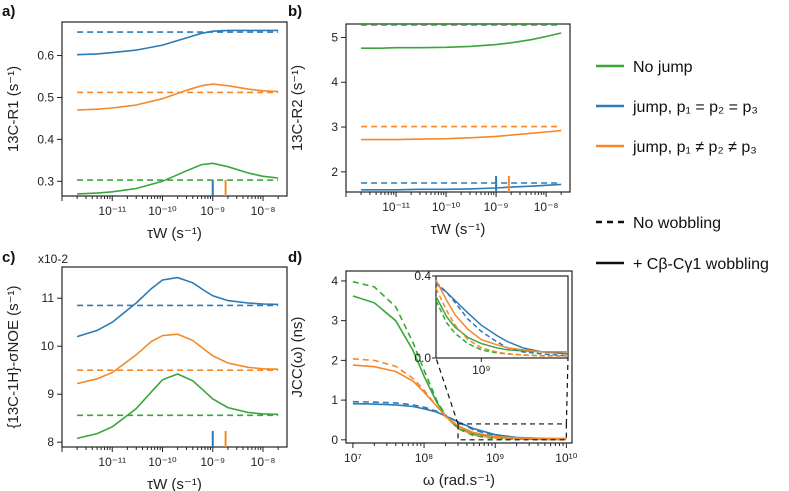  Describe the element at coordinates (297, 357) in the screenshot. I see `y-axis-label: JCC(ω) (ns)` at that location.